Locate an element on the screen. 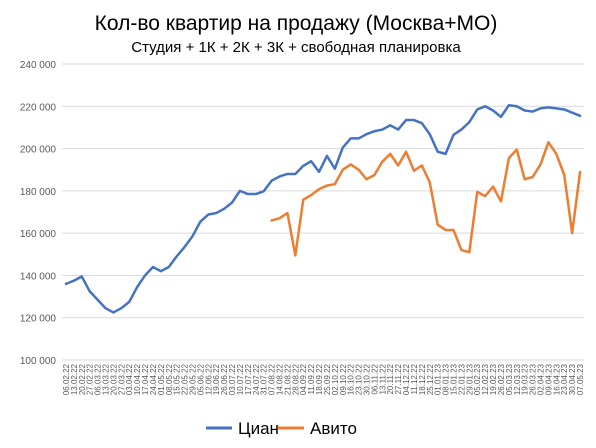  x-tick-label: 23.04.23 is located at coordinates (564, 379).